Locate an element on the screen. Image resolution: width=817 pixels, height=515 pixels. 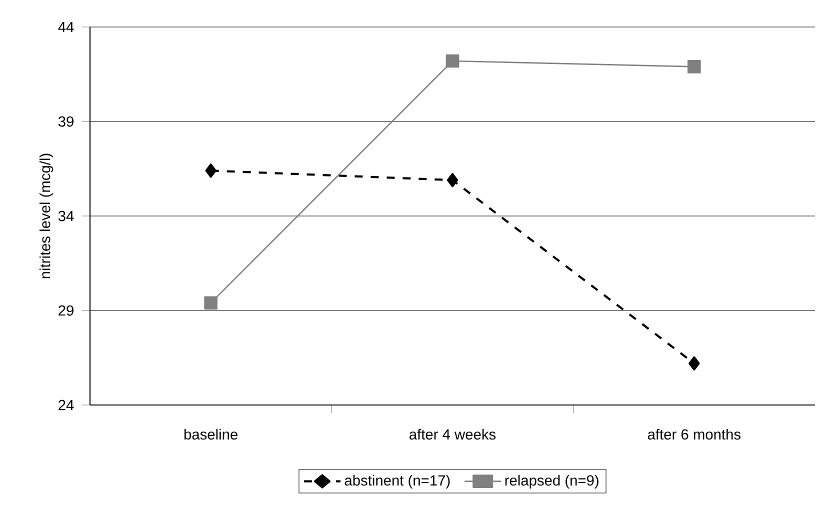
y-tick-label: 24 is located at coordinates (66, 405).